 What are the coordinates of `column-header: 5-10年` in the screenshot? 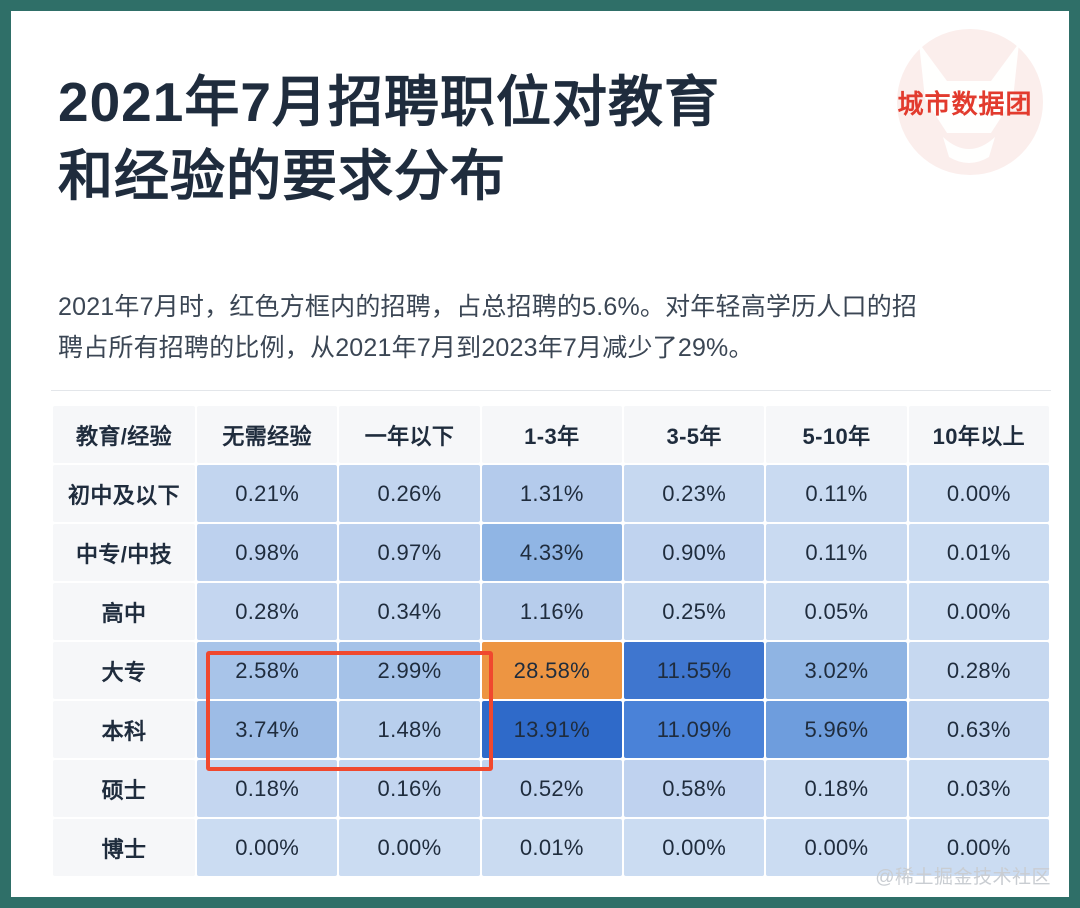 It's located at (836, 434).